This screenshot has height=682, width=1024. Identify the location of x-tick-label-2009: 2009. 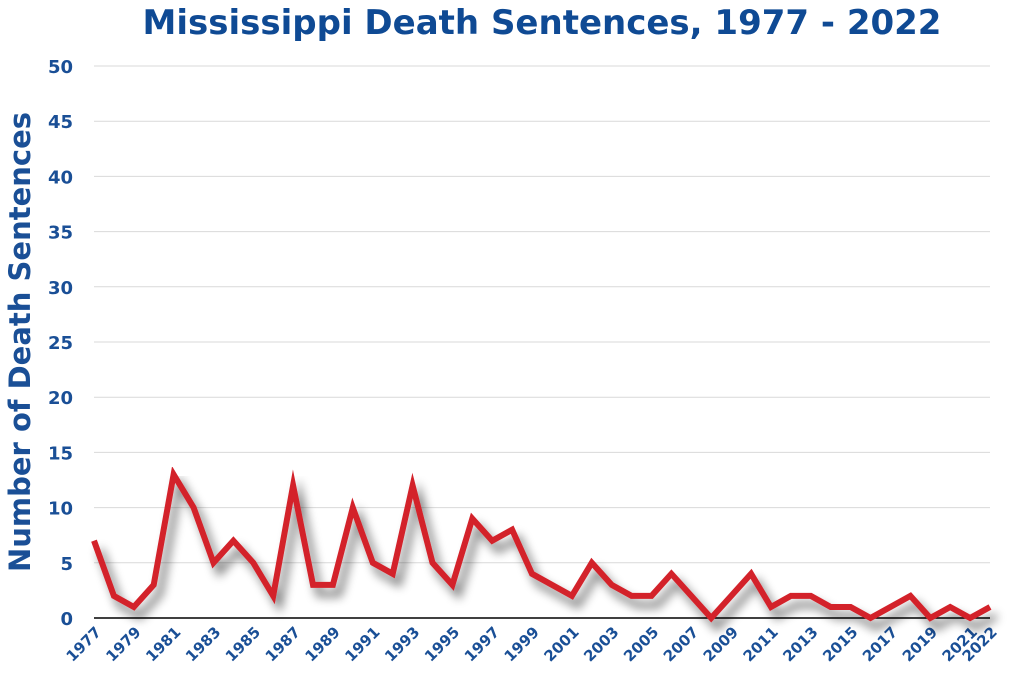
(721, 644).